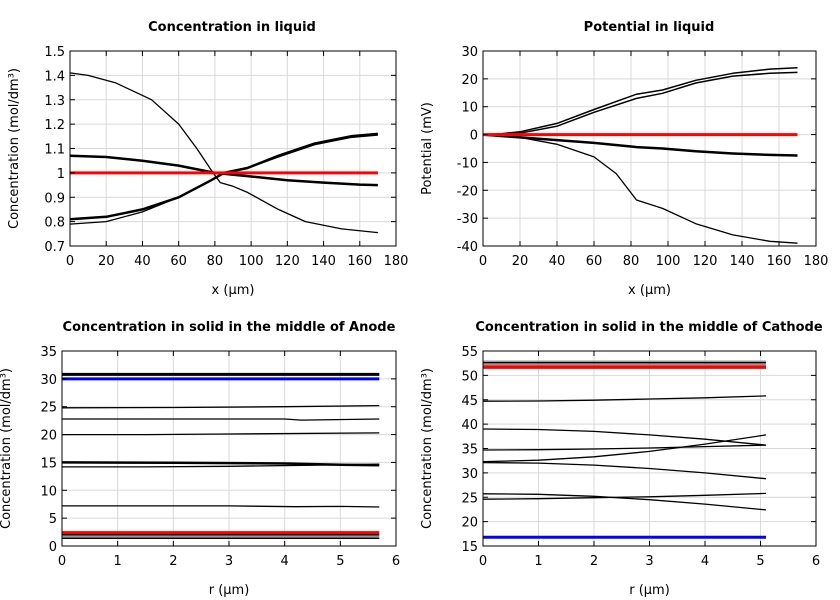  Describe the element at coordinates (469, 401) in the screenshot. I see `y-tick-label: 45` at that location.